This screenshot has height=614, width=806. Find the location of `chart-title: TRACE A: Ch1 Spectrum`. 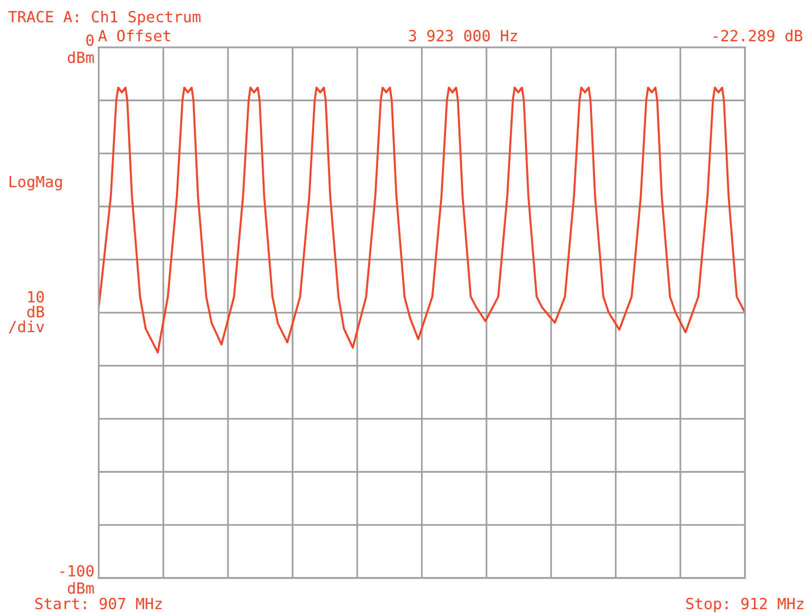

chart-title: TRACE A: Ch1 Spectrum is located at coordinates (104, 18).